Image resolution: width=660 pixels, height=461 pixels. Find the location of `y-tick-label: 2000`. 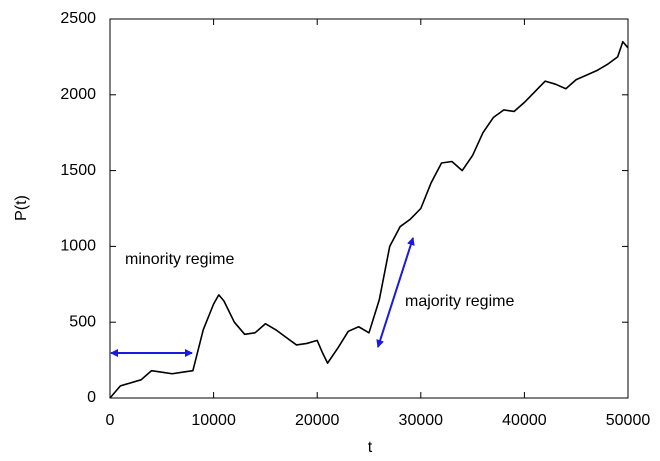

y-tick-label: 2000 is located at coordinates (78, 94).